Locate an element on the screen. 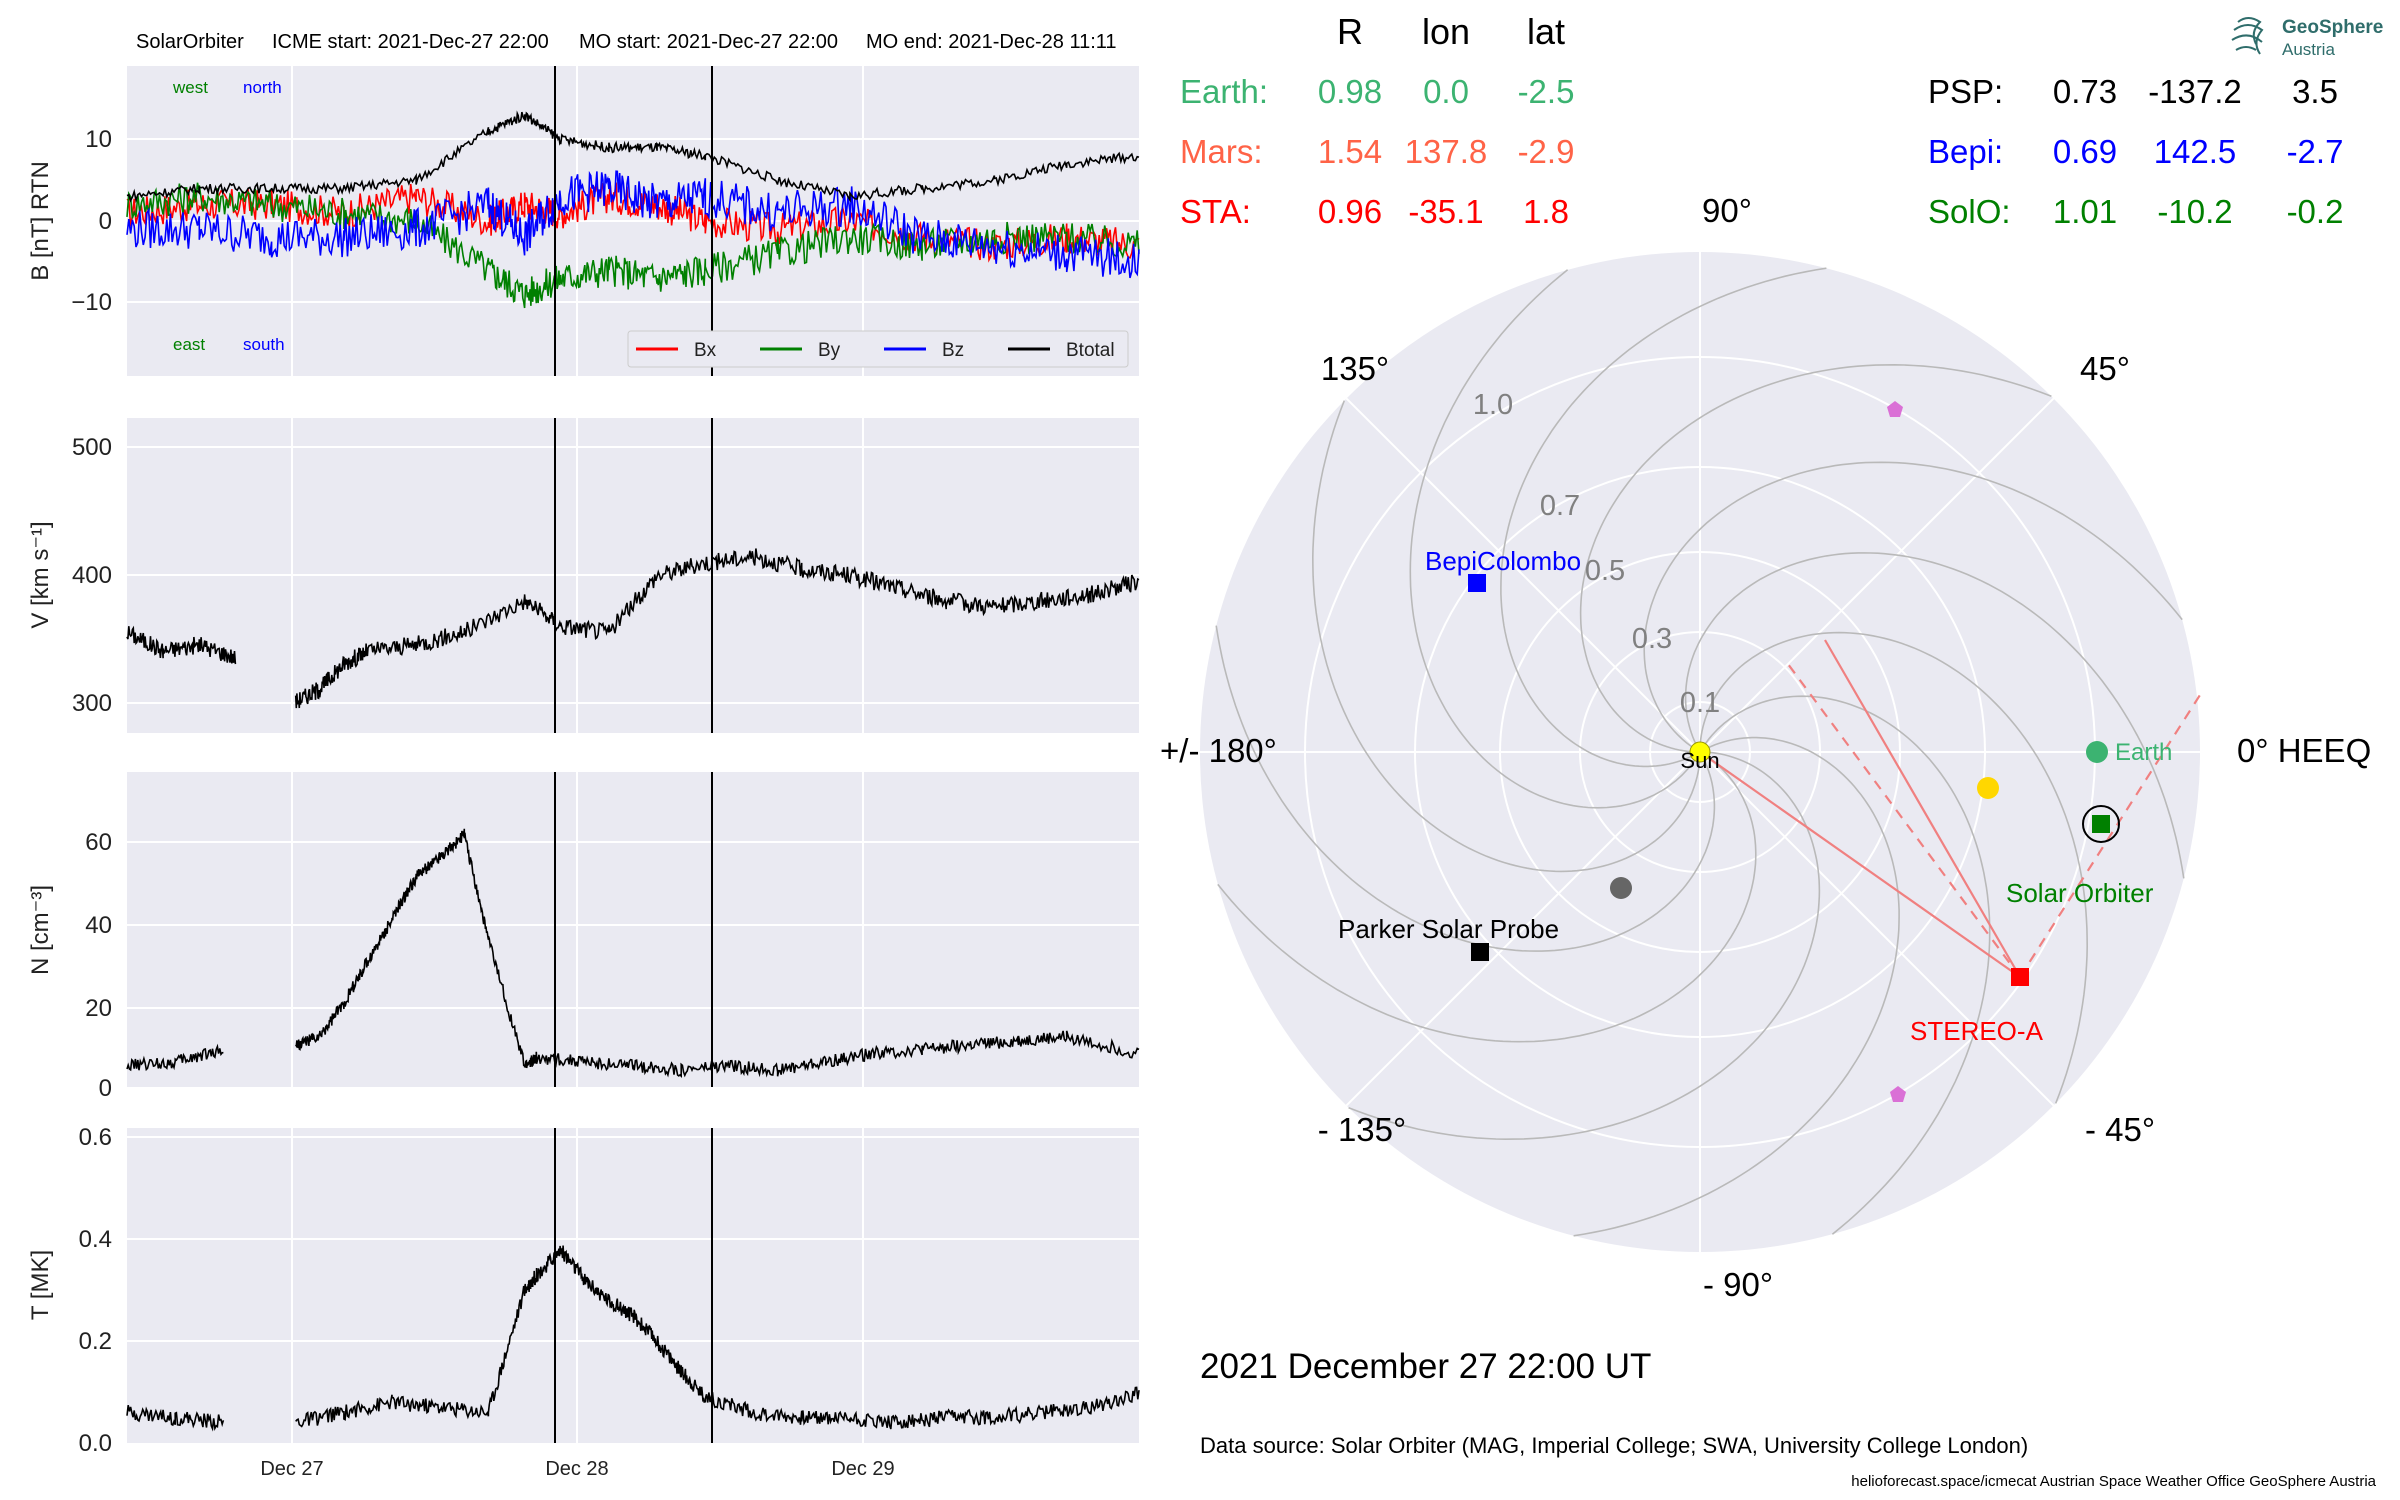  angle-m90: - 90° is located at coordinates (1738, 1284).